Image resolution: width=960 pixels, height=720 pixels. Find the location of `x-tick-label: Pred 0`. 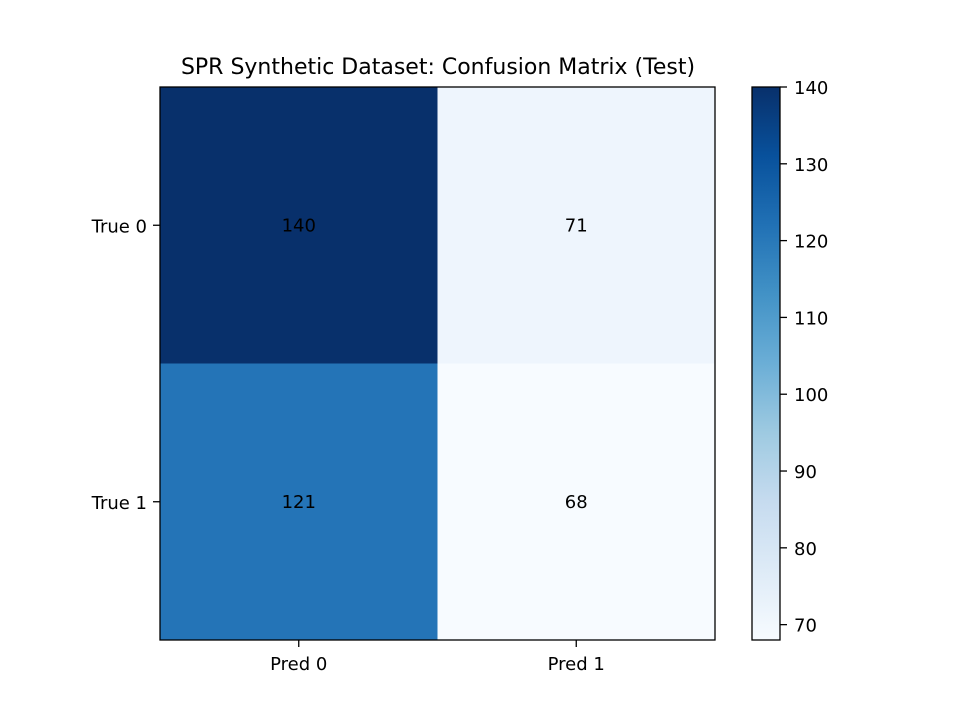

x-tick-label: Pred 0 is located at coordinates (298, 664).